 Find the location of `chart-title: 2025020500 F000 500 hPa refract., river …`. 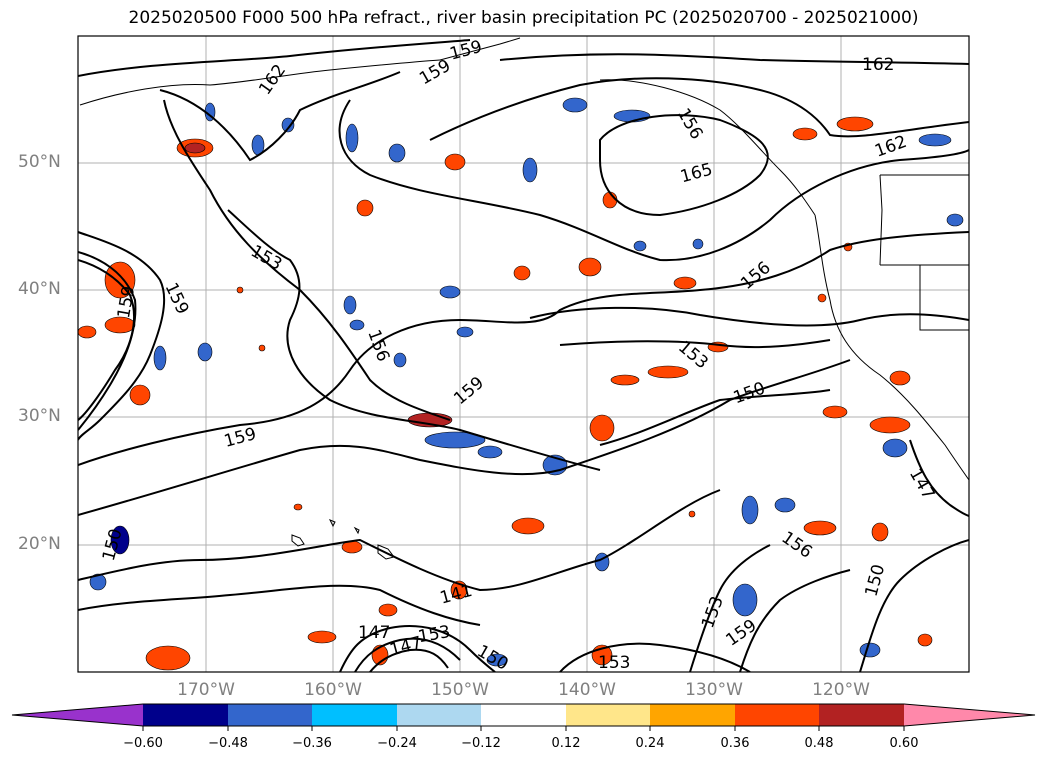

chart-title: 2025020500 F000 500 hPa refract., river … is located at coordinates (523, 18).